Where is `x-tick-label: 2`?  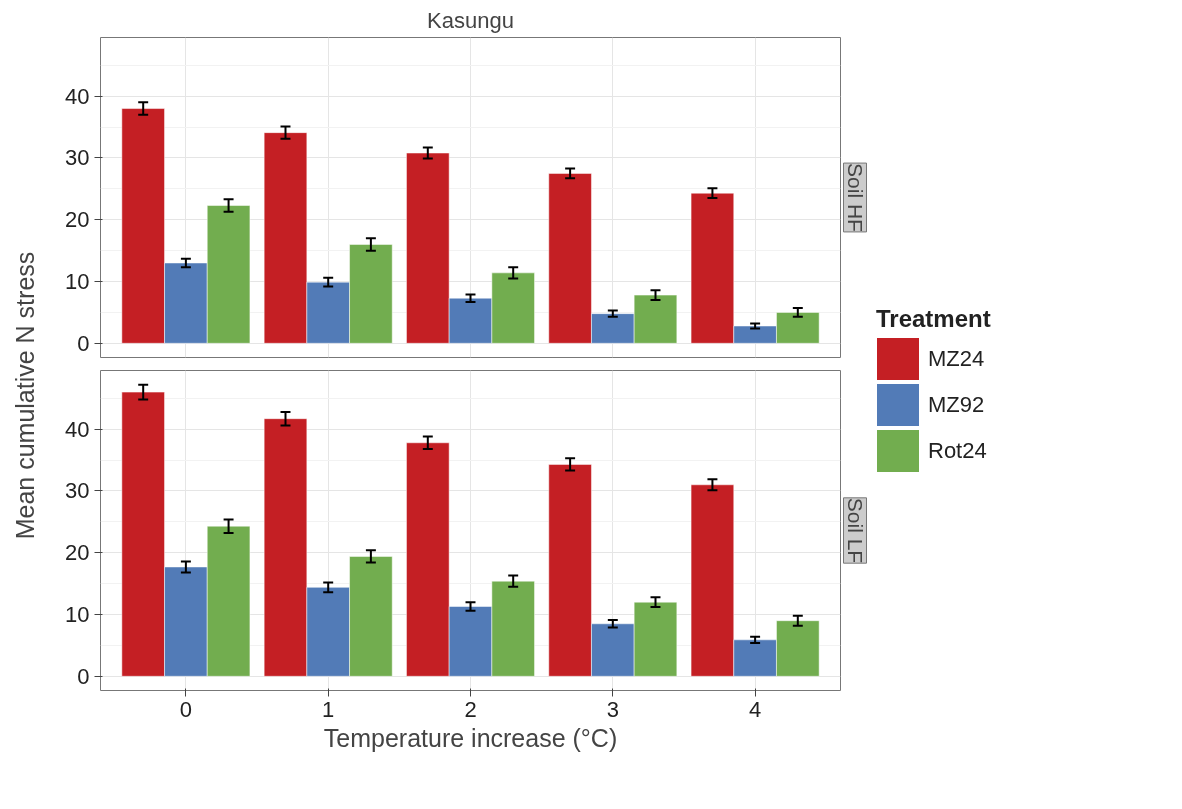 x-tick-label: 2 is located at coordinates (470, 709).